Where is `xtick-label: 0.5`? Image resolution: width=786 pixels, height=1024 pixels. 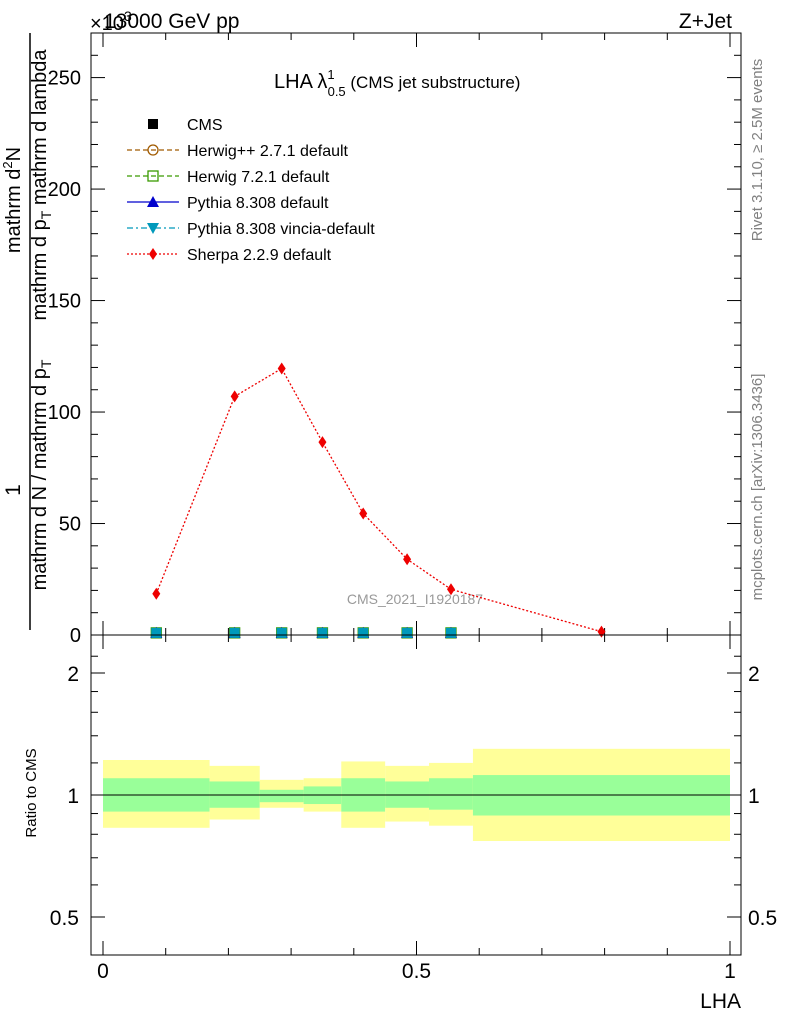
xtick-label: 0.5 is located at coordinates (416, 971).